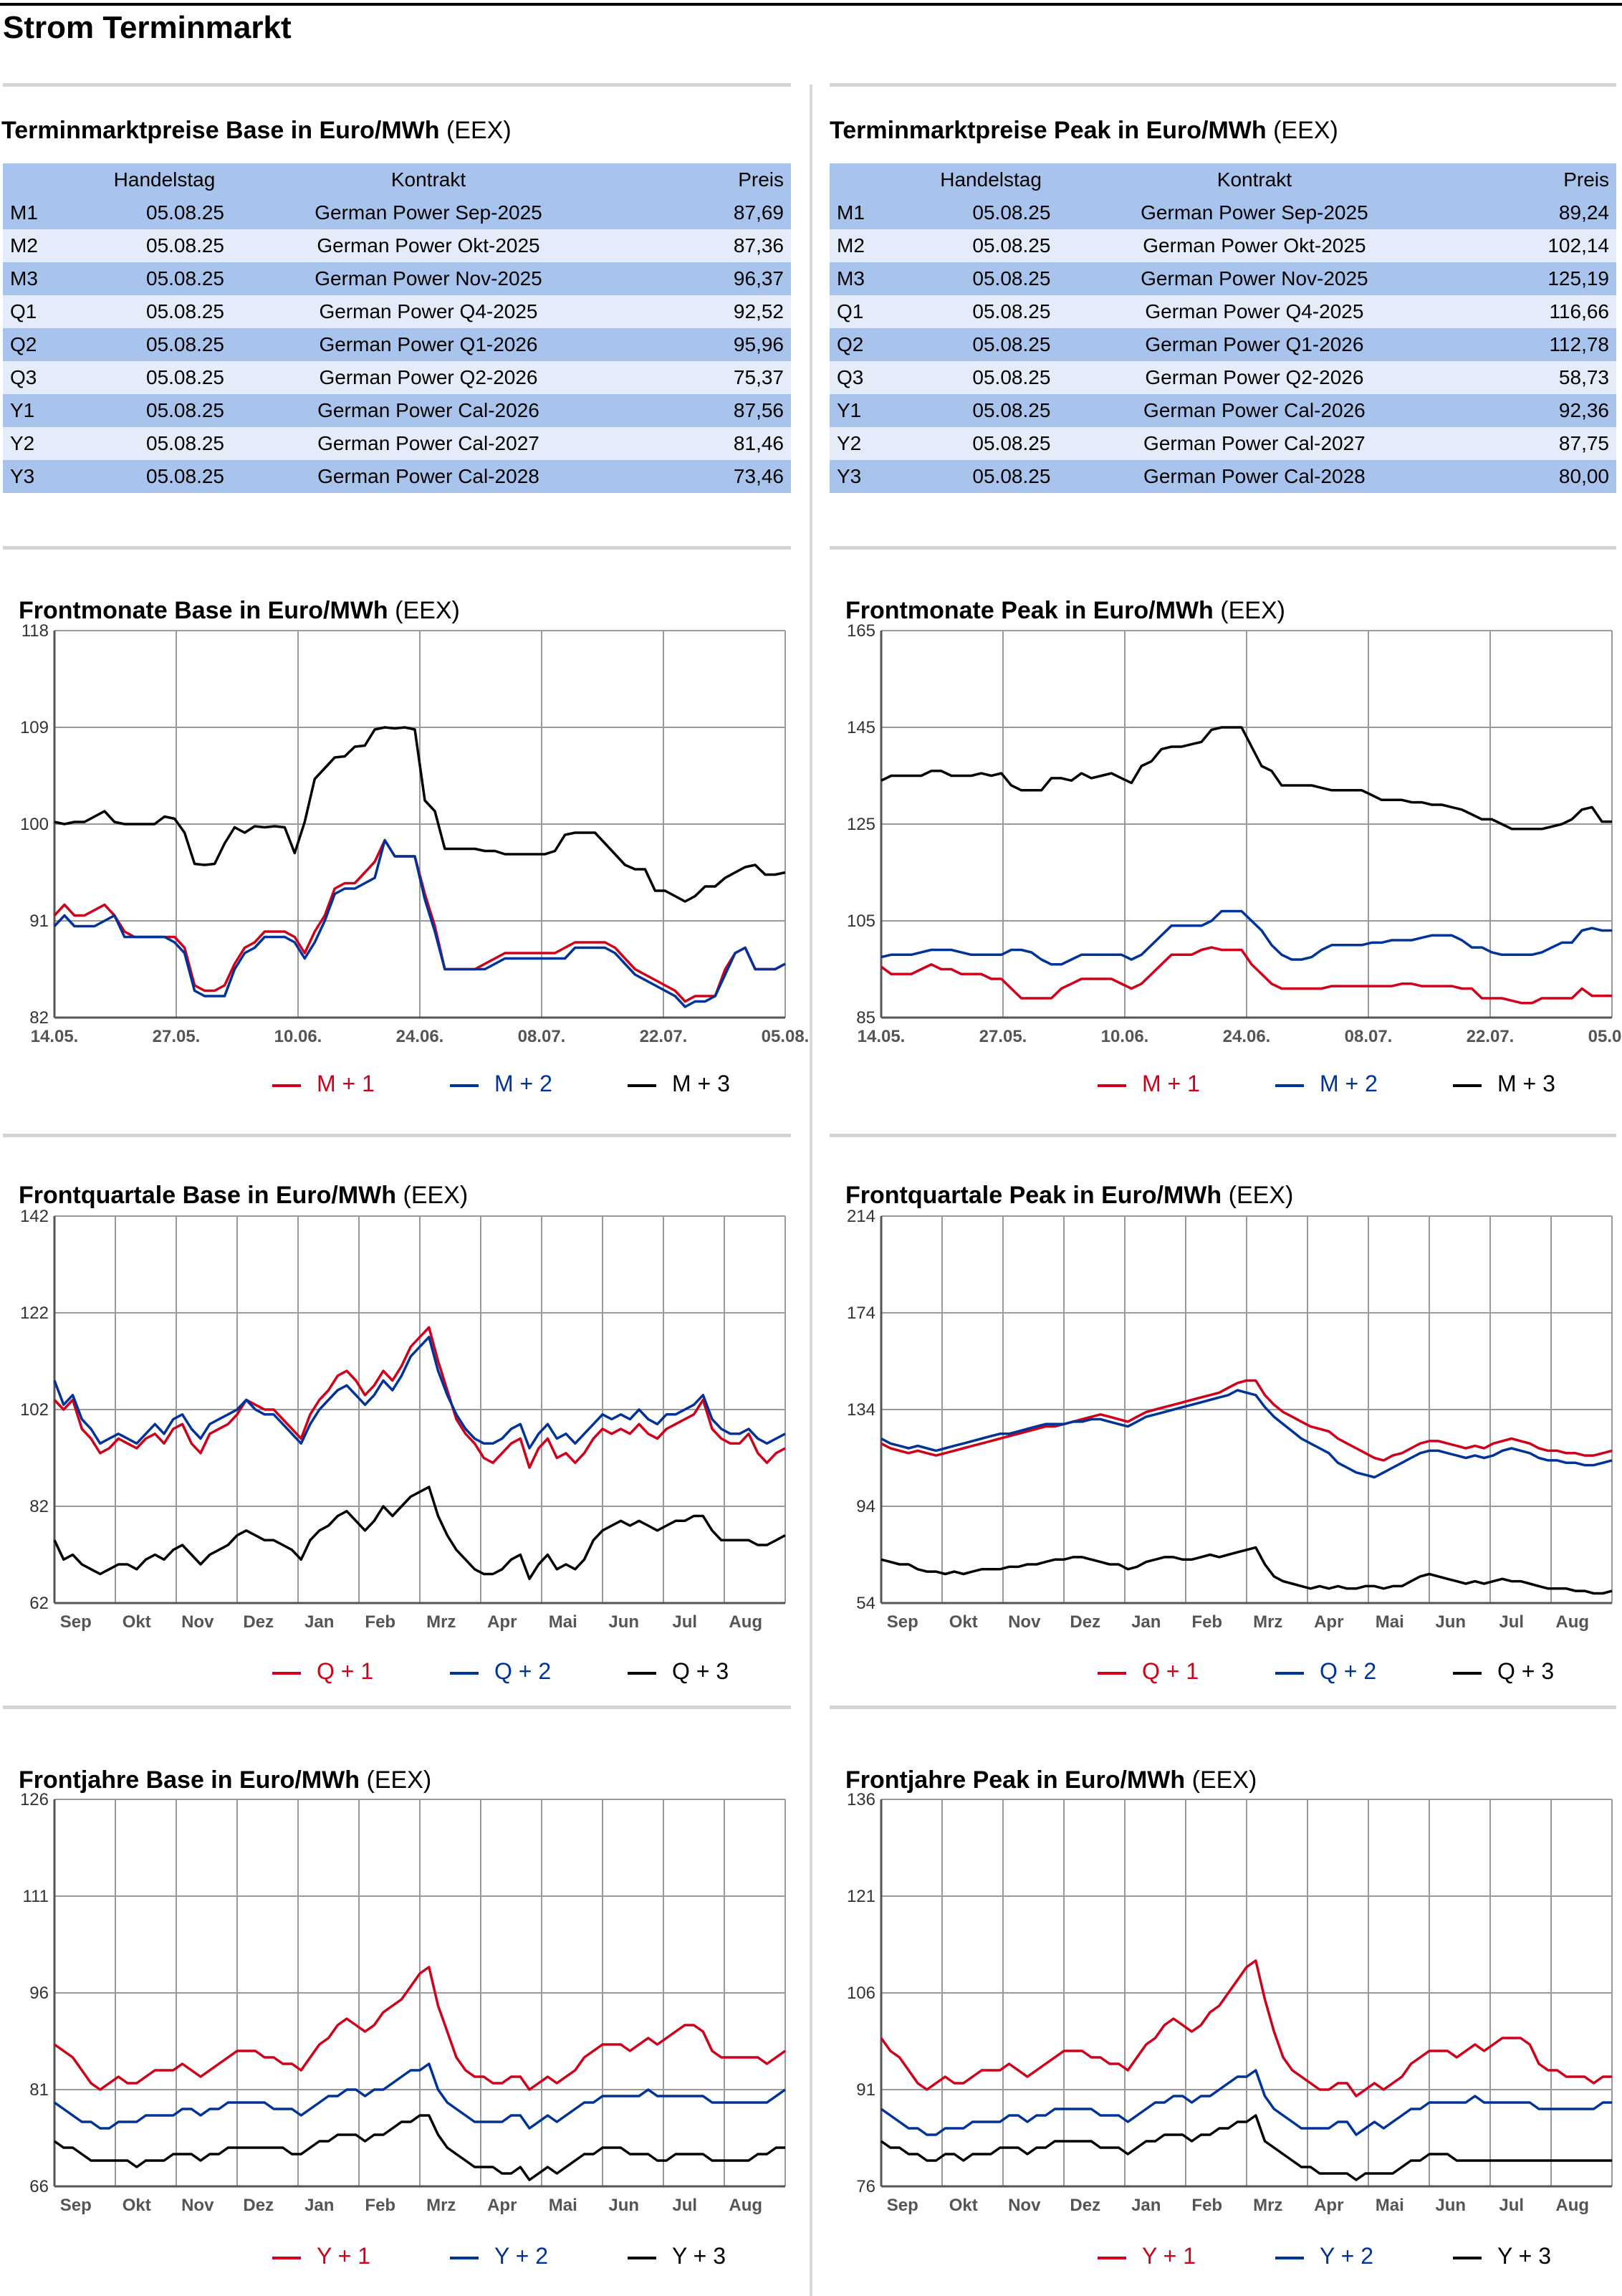 The height and width of the screenshot is (2296, 1622). I want to click on table-cell: 87,56, so click(708, 410).